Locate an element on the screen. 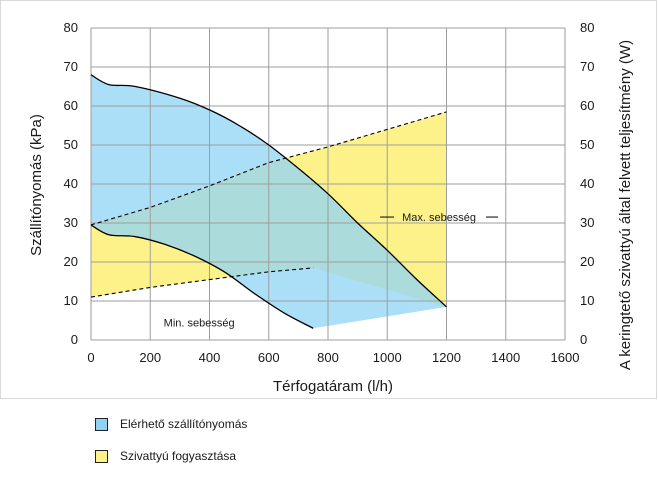 This screenshot has height=478, width=658. y-tick-label: 60 is located at coordinates (71, 105).